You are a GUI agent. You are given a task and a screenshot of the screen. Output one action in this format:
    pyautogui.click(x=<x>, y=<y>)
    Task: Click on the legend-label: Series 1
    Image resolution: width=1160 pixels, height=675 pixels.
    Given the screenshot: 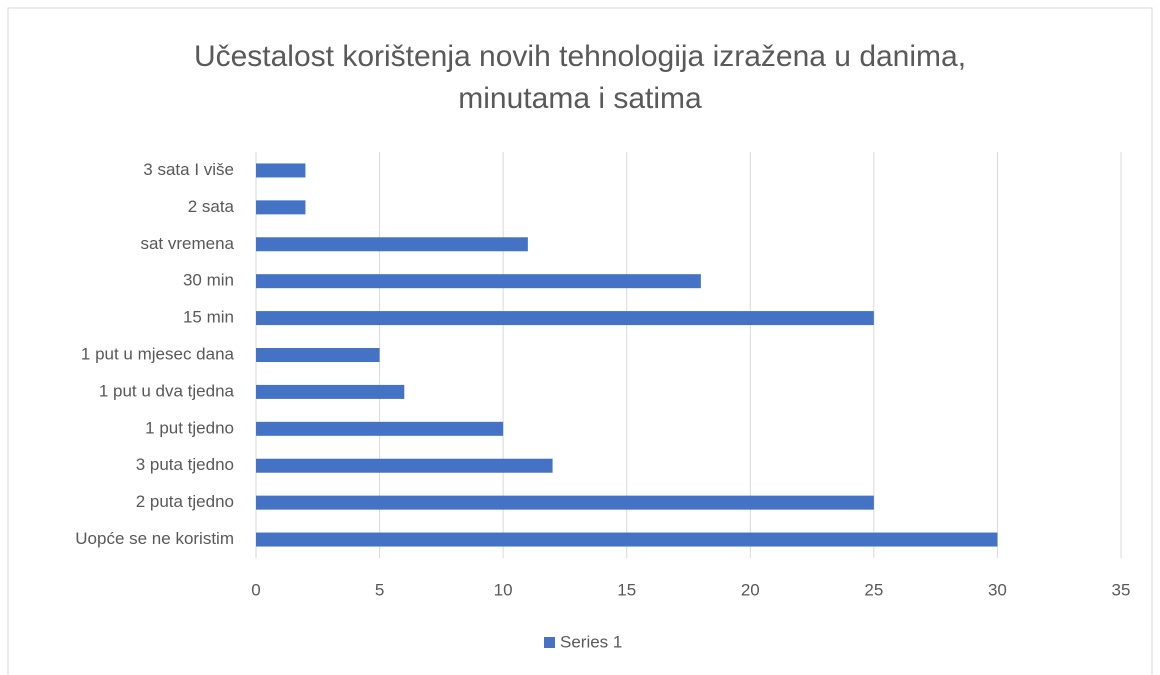 What is the action you would take?
    pyautogui.click(x=591, y=641)
    